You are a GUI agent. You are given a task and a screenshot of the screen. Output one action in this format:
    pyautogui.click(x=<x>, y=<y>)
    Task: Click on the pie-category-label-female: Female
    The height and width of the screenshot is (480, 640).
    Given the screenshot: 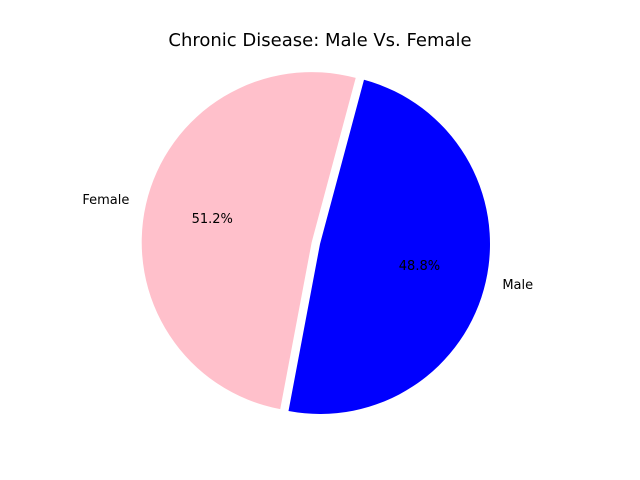 What is the action you would take?
    pyautogui.click(x=105, y=200)
    